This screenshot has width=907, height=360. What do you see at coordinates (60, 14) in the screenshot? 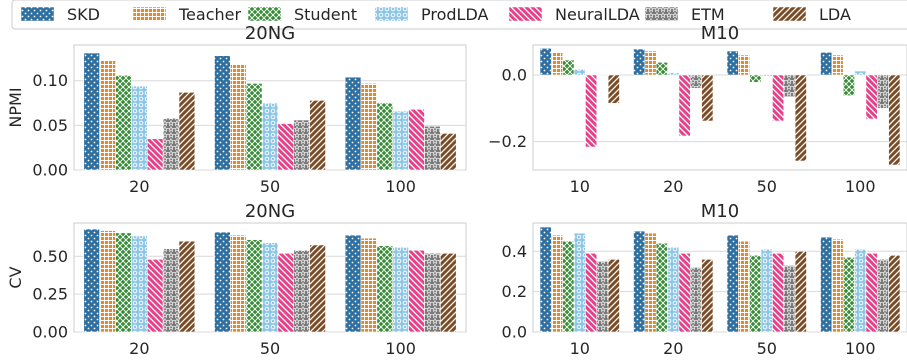
I see `legend-item-skd: SKD` at bounding box center [60, 14].